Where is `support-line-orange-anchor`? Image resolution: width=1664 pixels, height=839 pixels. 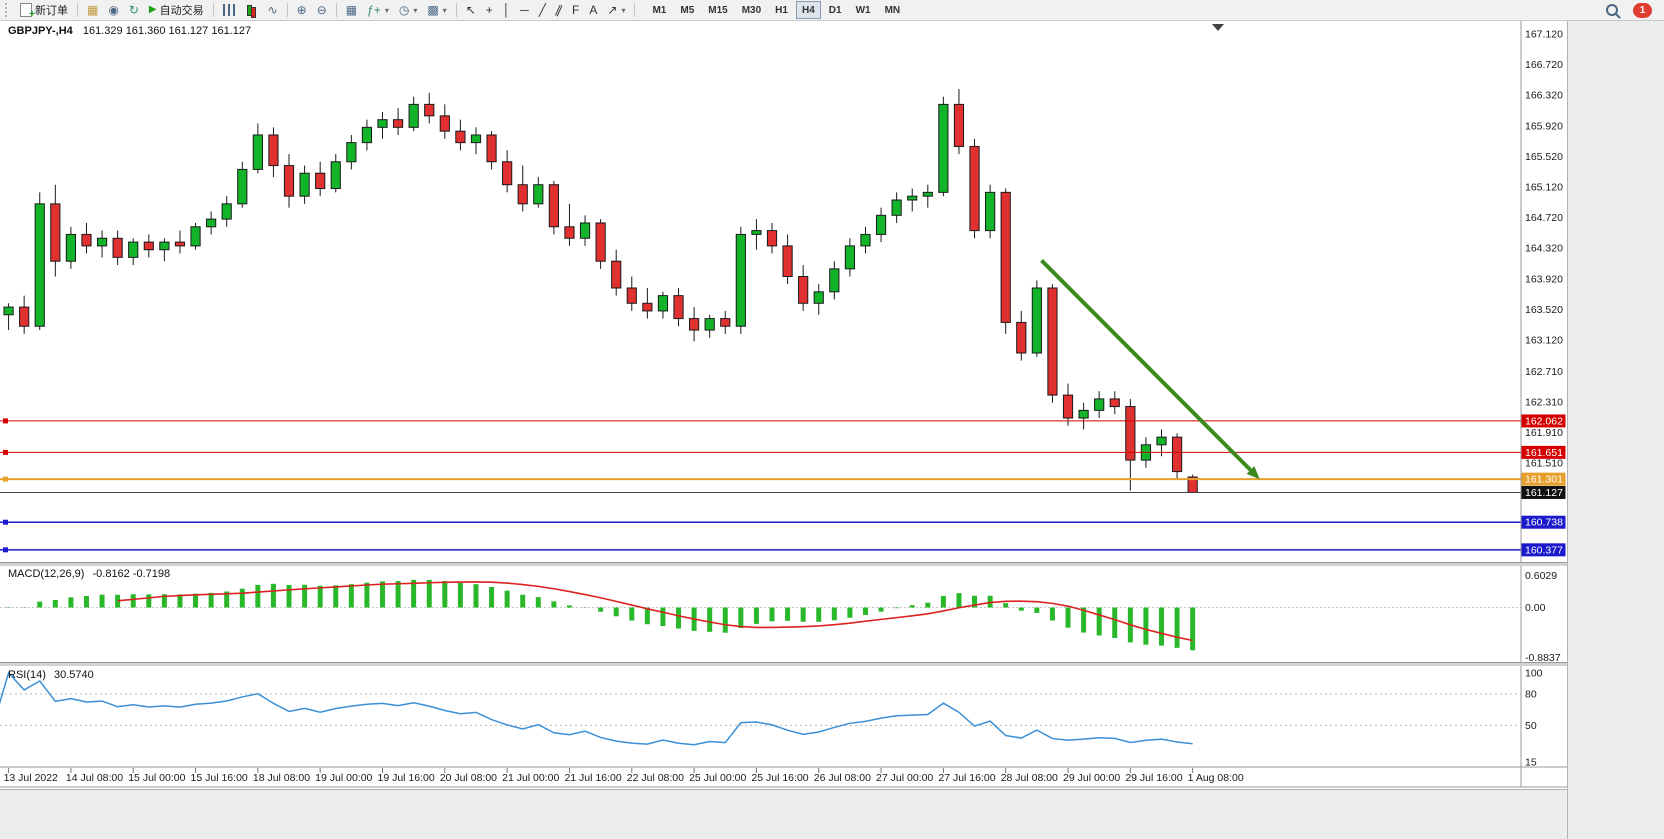 support-line-orange-anchor is located at coordinates (5, 479).